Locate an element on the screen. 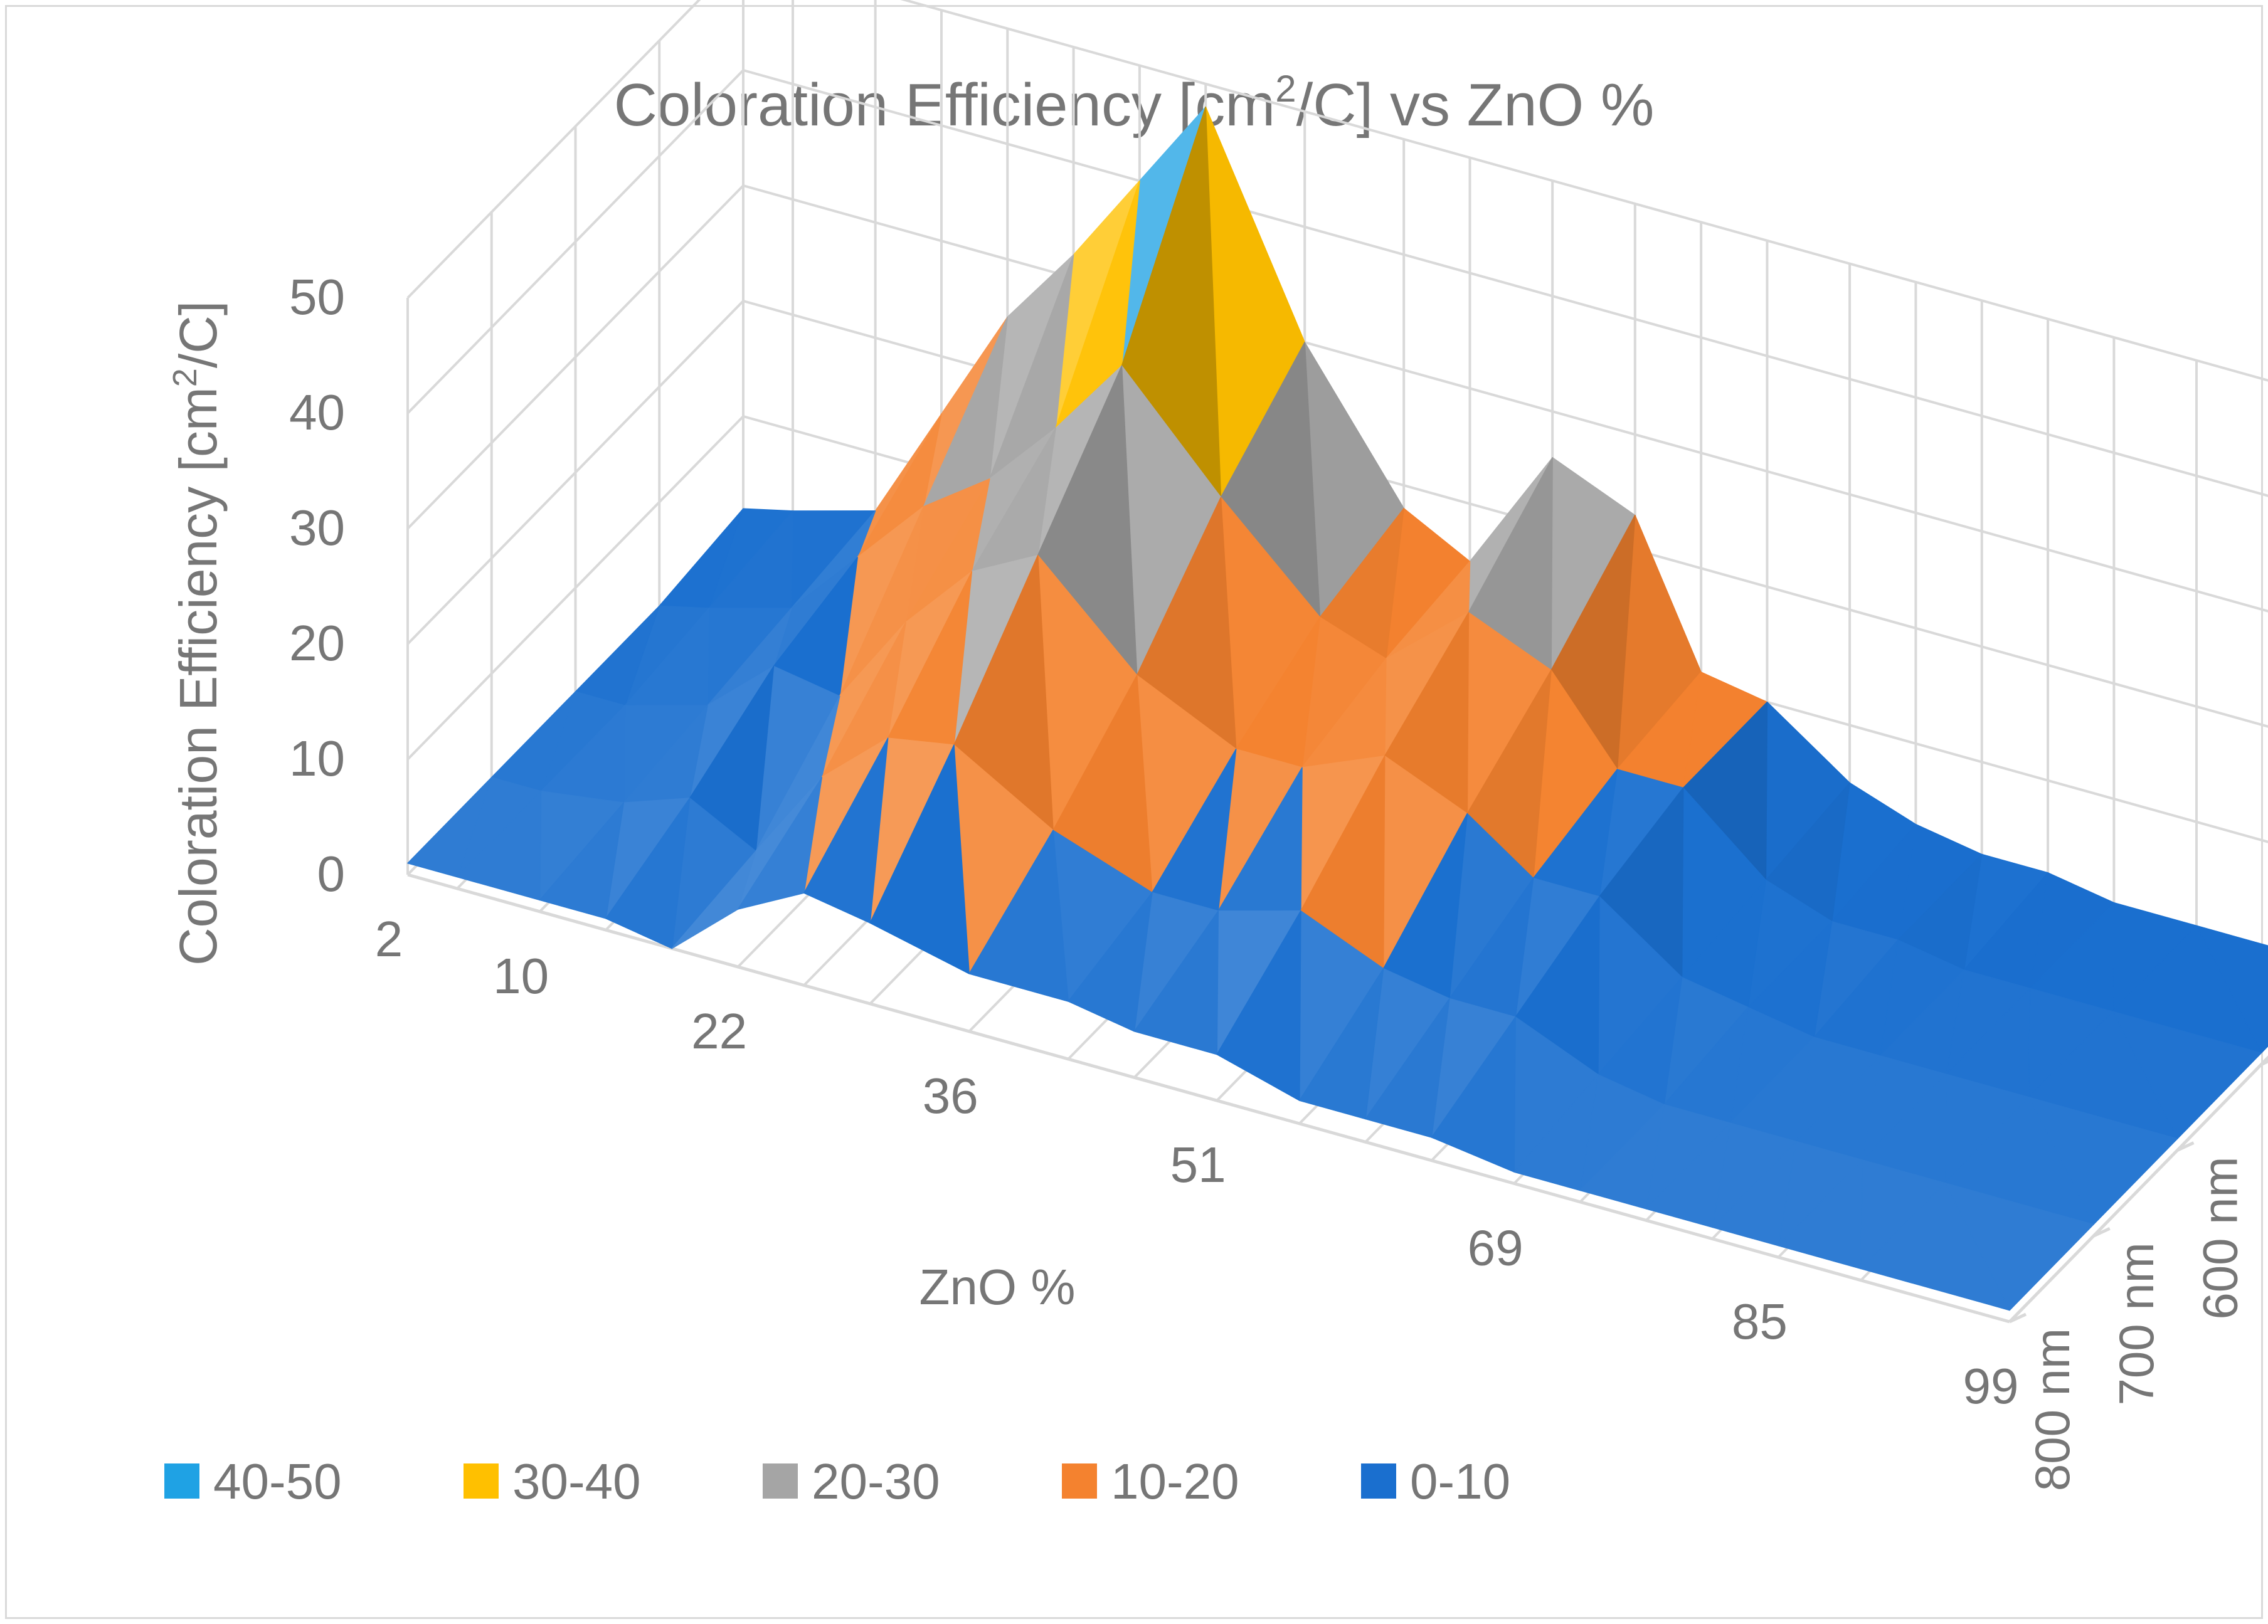  z-axis-tick-labels: 0 10 20 30 40 50 is located at coordinates (317, 585).